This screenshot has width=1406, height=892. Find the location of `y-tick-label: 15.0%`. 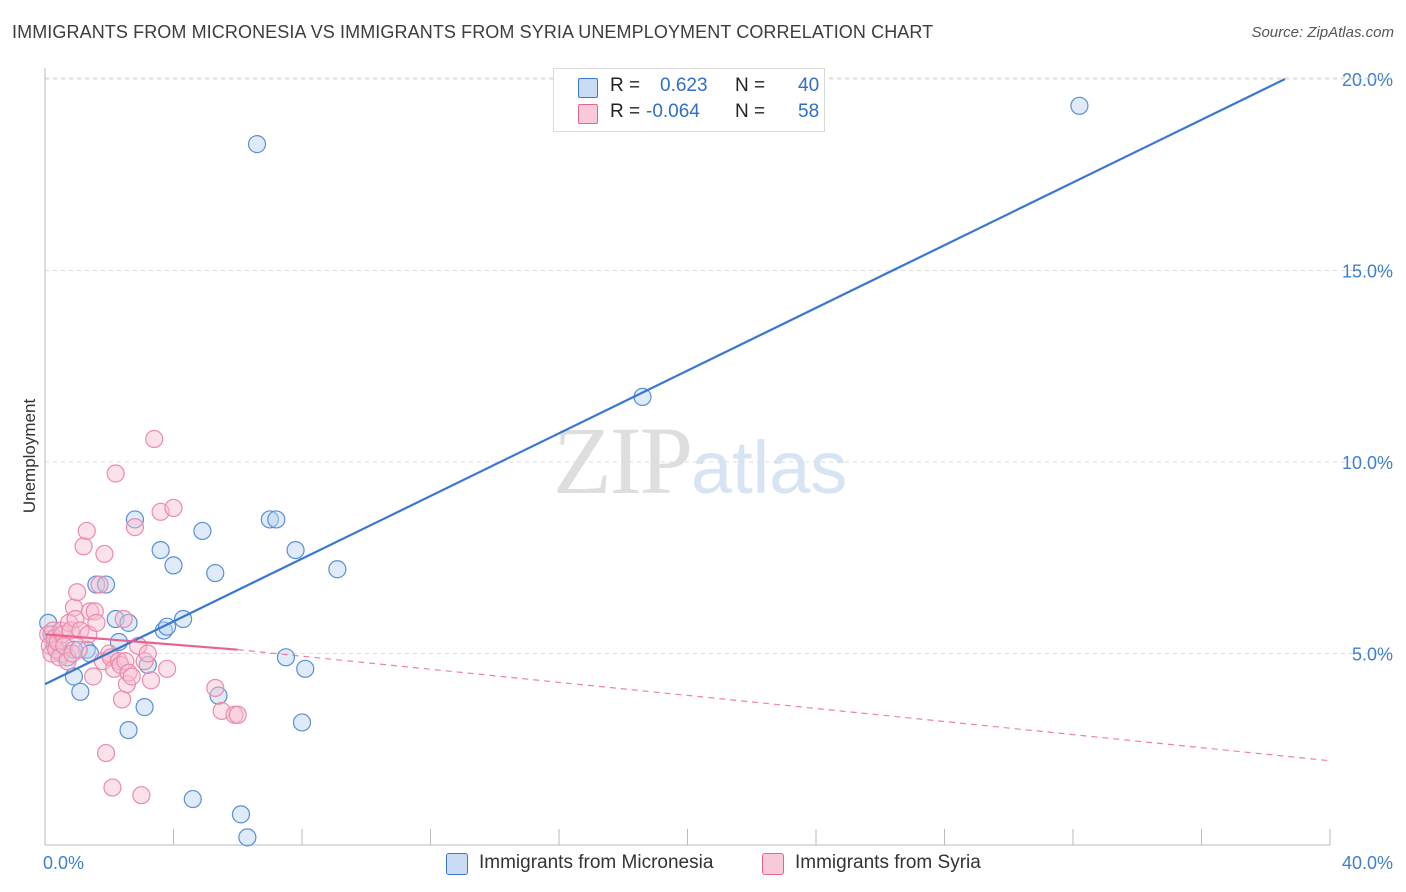

y-tick-label: 15.0% is located at coordinates (1367, 272).